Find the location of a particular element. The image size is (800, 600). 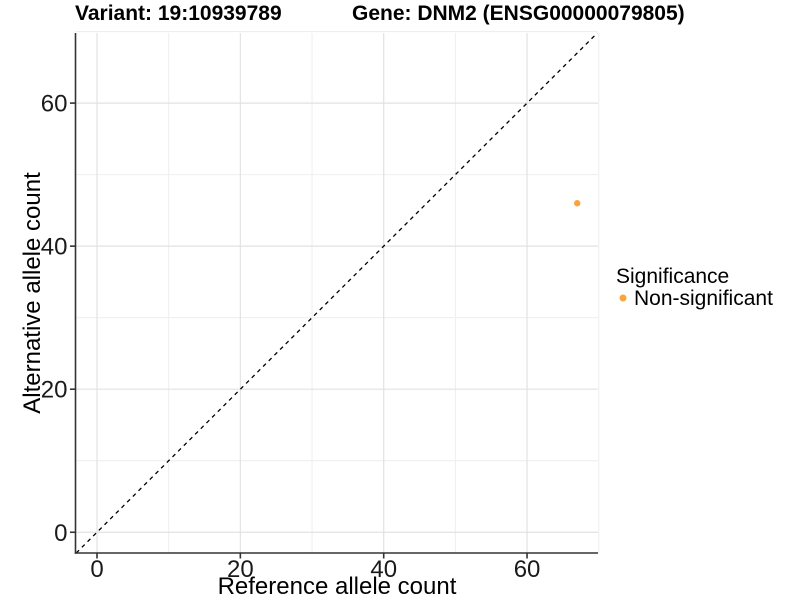

y-tick-label: 40 is located at coordinates (54, 247).